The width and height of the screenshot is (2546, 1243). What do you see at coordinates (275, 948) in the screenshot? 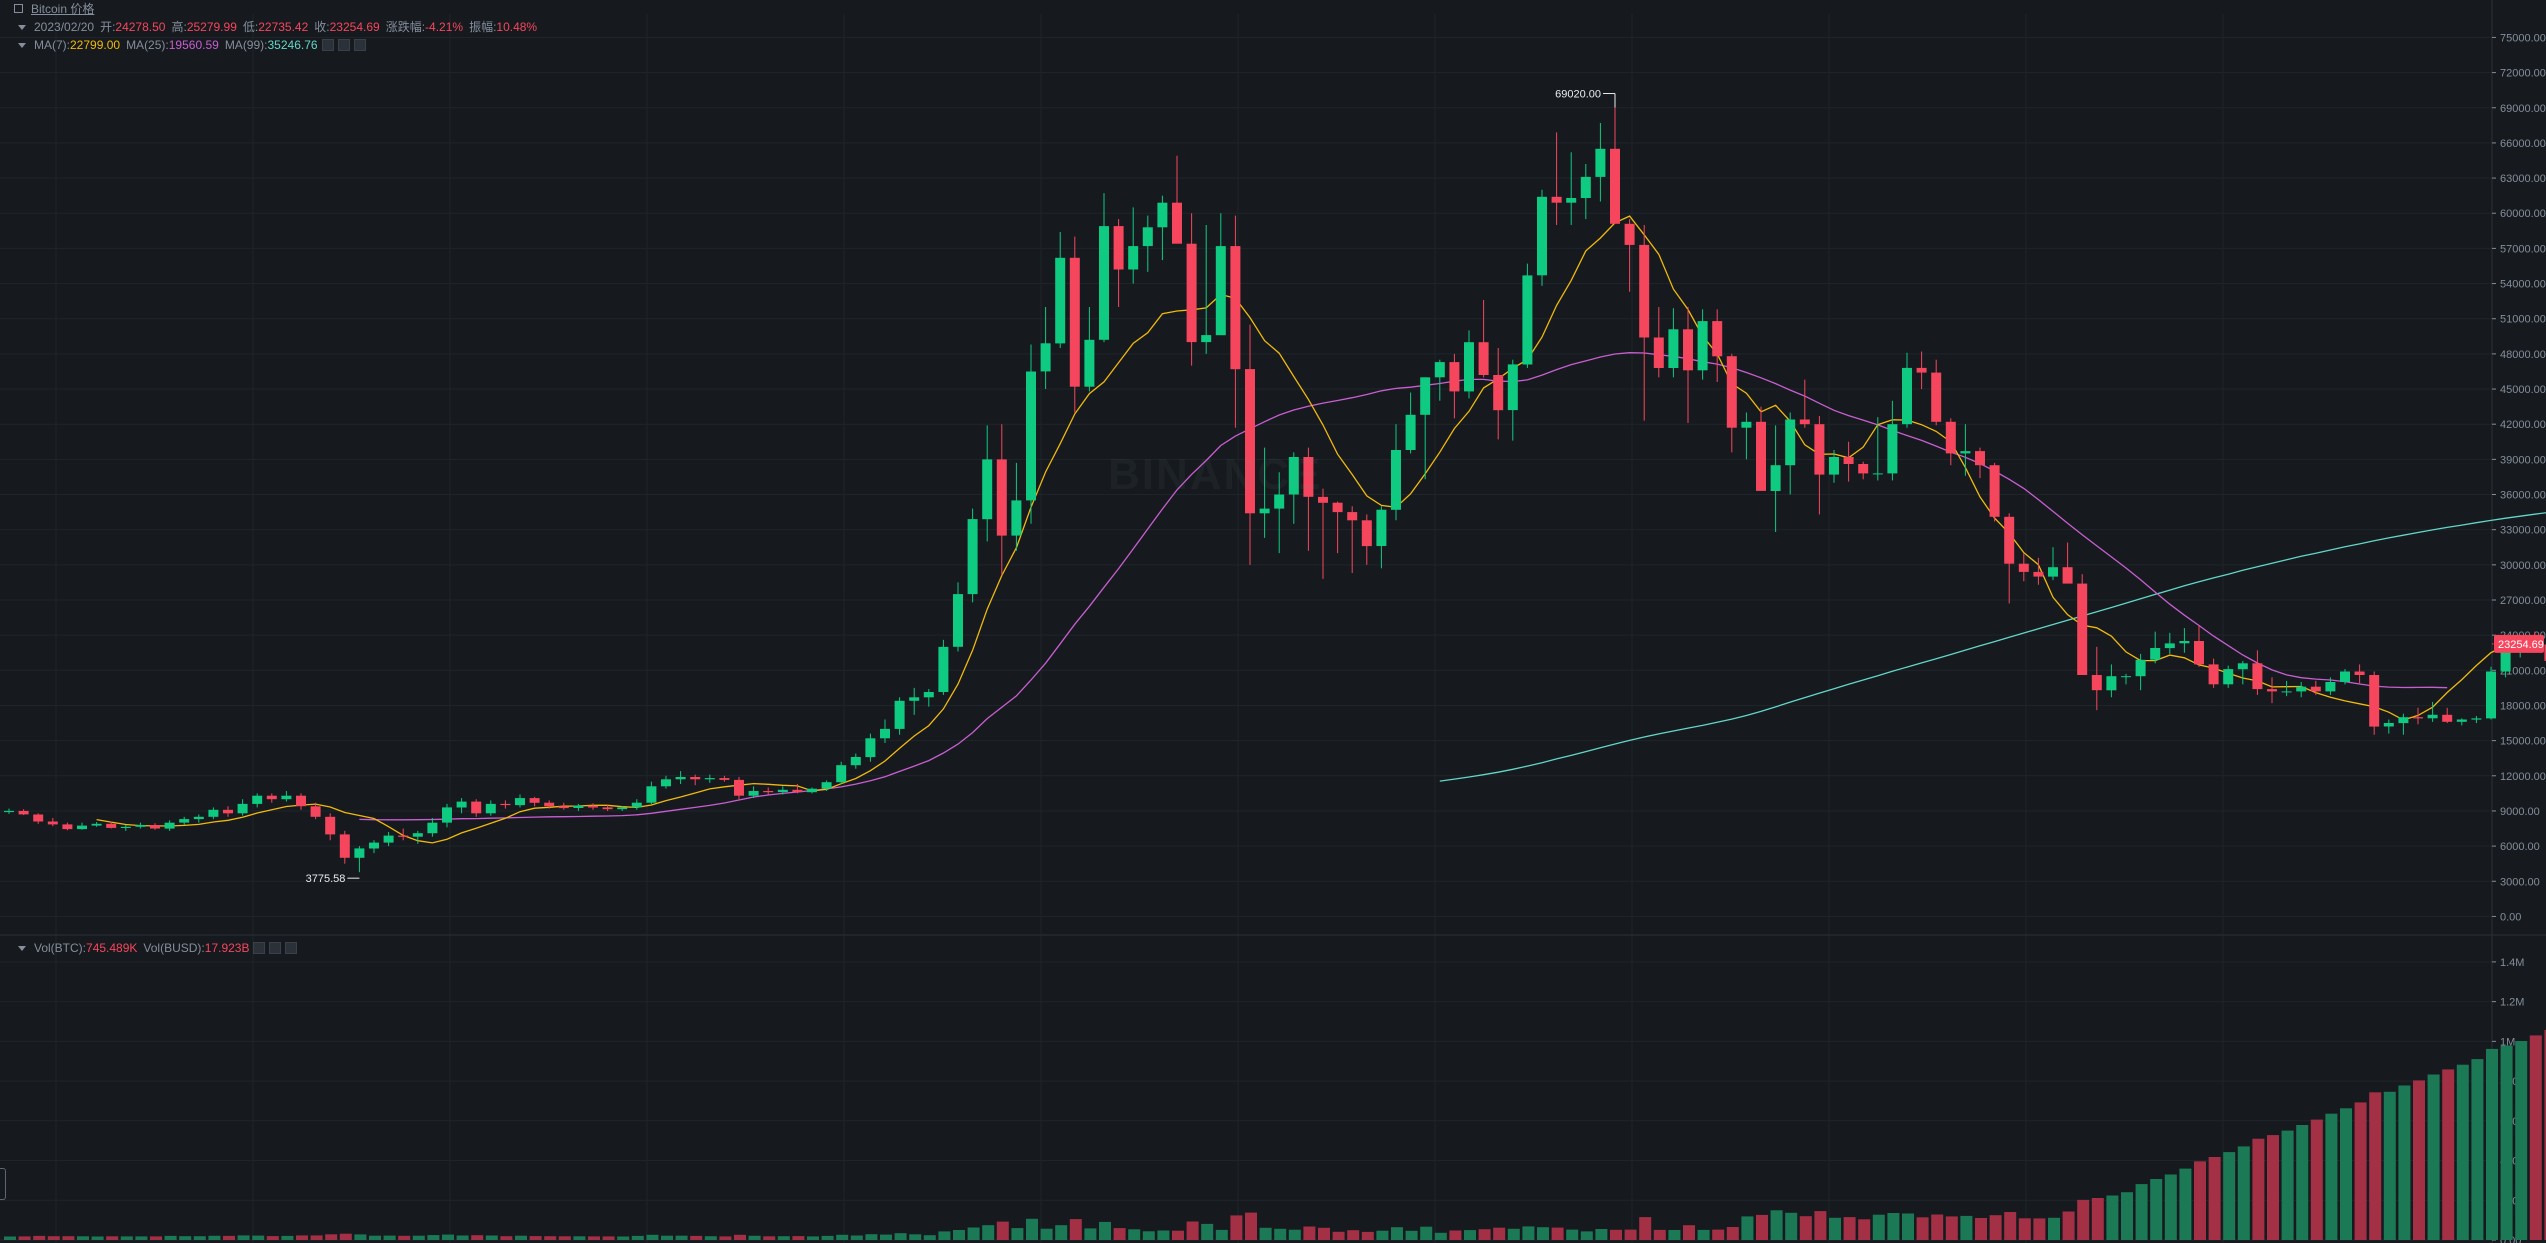
I see `vol-settings-icon` at bounding box center [275, 948].